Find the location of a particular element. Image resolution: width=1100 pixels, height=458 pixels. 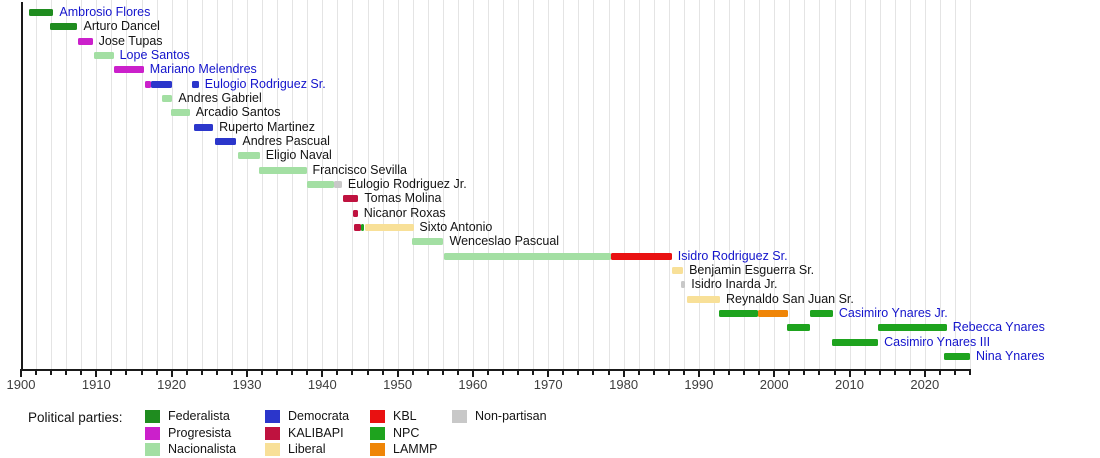

gridline-1946 is located at coordinates (368, 184).